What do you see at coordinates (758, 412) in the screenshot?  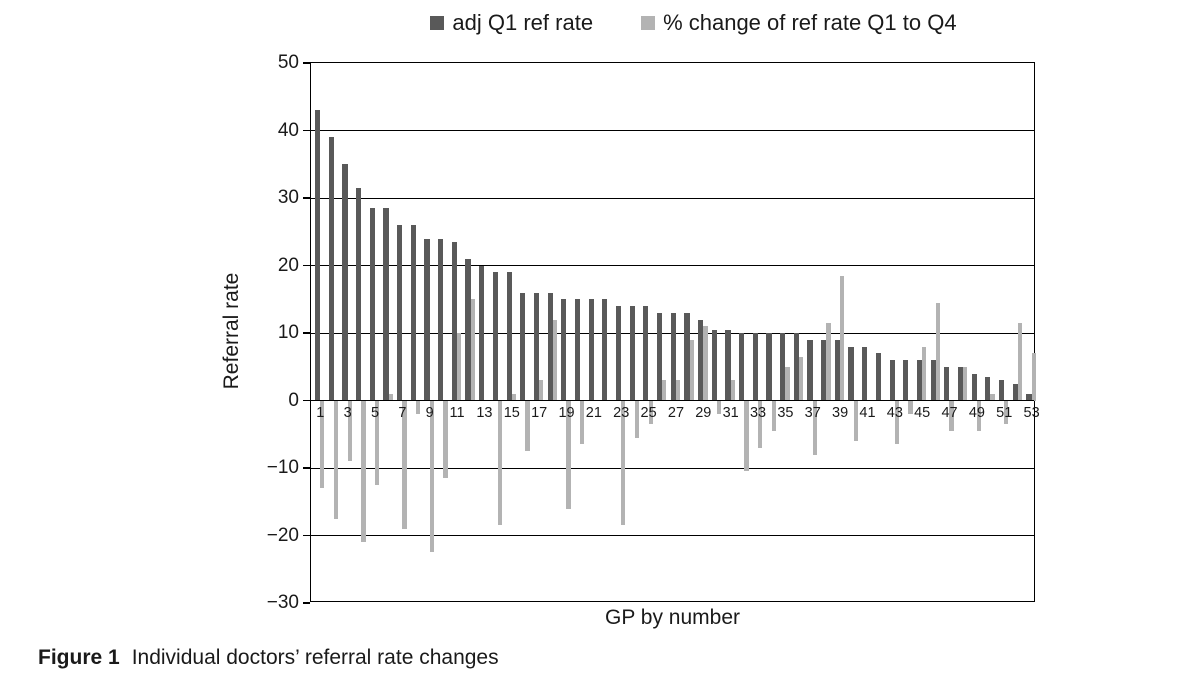 I see `x-tick-label: 33` at bounding box center [758, 412].